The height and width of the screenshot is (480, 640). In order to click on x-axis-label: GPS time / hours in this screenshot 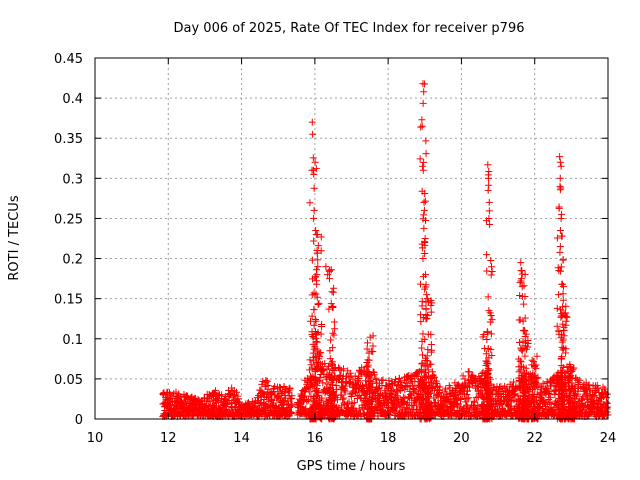, I will do `click(351, 466)`.